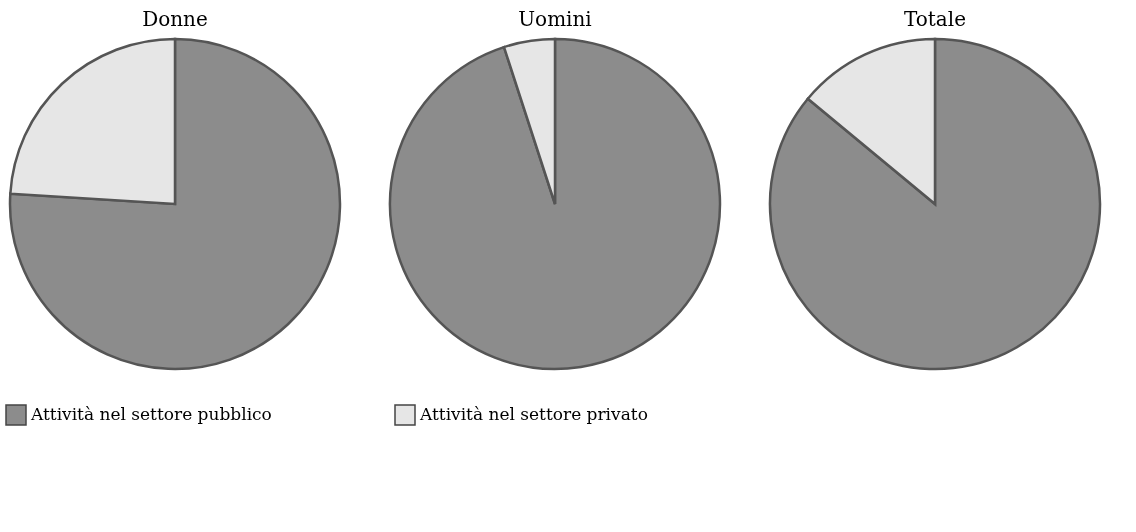 Image resolution: width=1136 pixels, height=532 pixels. I want to click on legend-label: Attività nel settore pubblico, so click(151, 414).